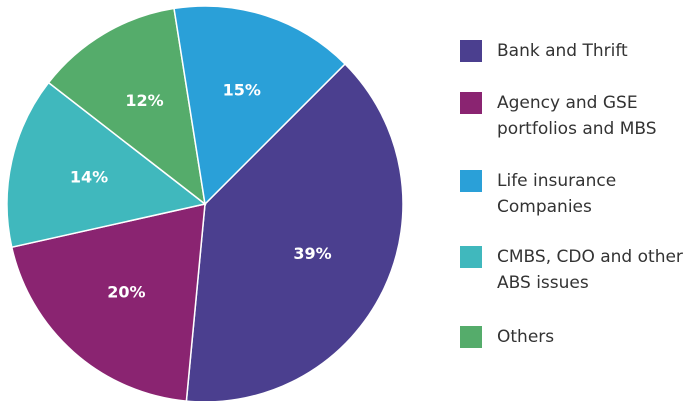 Image resolution: width=698 pixels, height=401 pixels. What do you see at coordinates (144, 100) in the screenshot?
I see `data-label: 12%` at bounding box center [144, 100].